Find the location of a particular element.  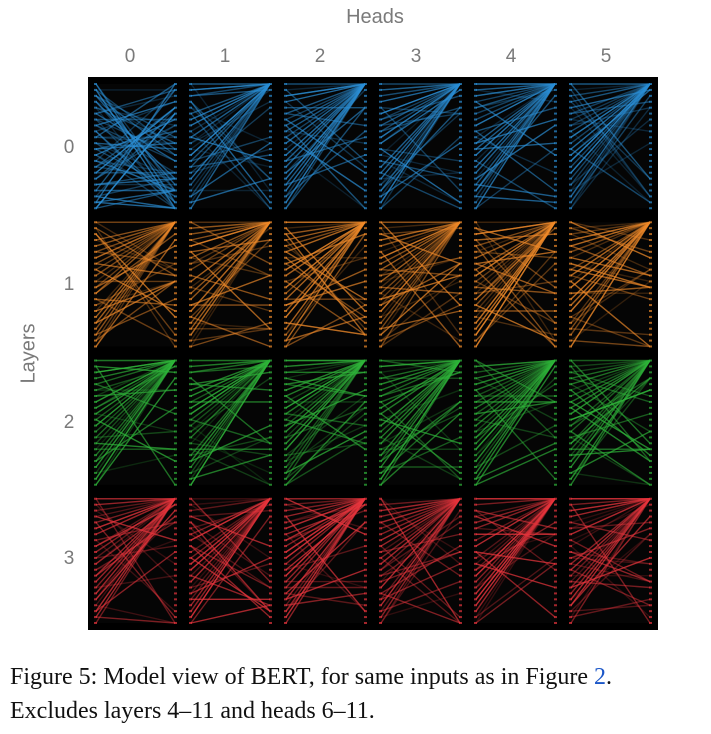

attention-panel-layer3-head4 is located at coordinates (515, 560).